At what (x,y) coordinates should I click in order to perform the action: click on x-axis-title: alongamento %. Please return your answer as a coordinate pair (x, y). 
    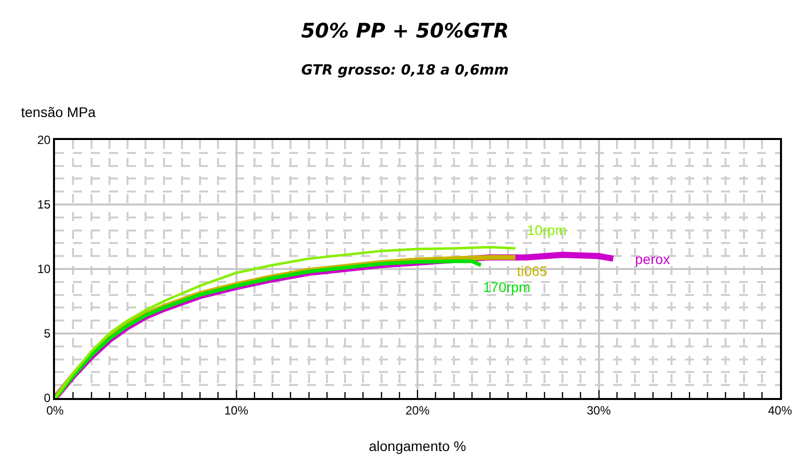
    Looking at the image, I should click on (417, 446).